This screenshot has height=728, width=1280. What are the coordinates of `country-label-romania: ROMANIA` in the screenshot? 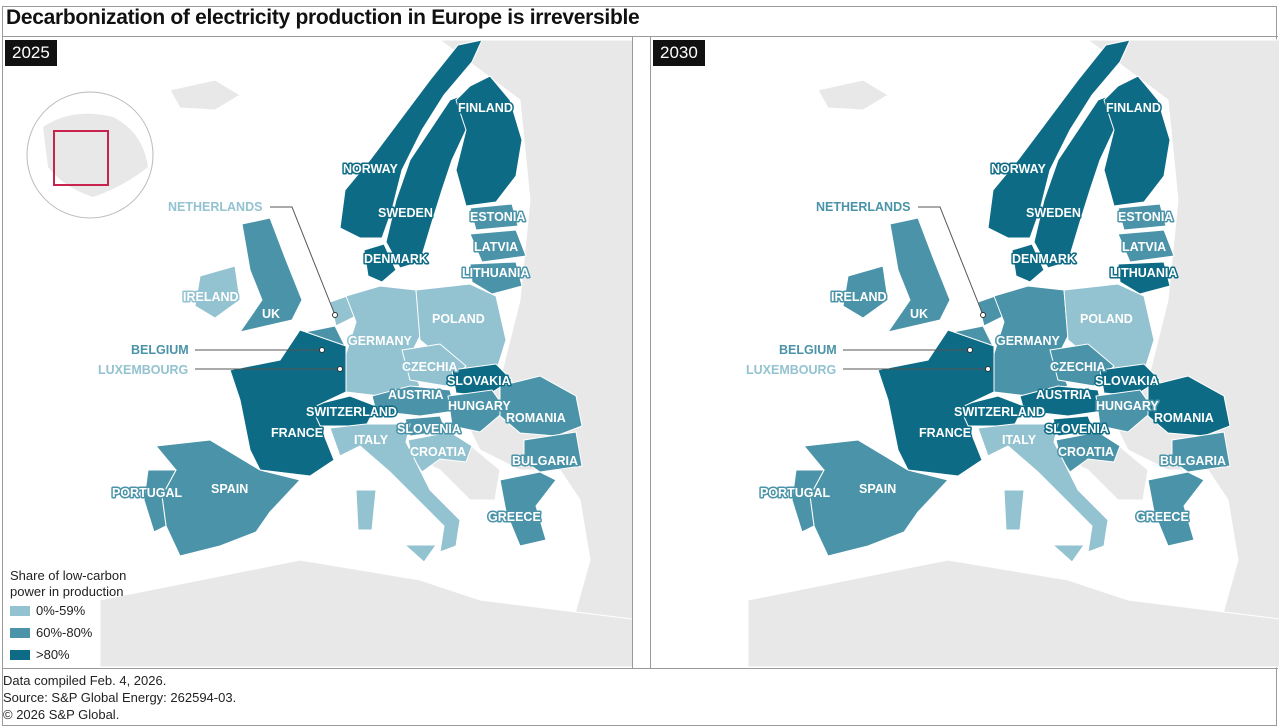 It's located at (536, 418).